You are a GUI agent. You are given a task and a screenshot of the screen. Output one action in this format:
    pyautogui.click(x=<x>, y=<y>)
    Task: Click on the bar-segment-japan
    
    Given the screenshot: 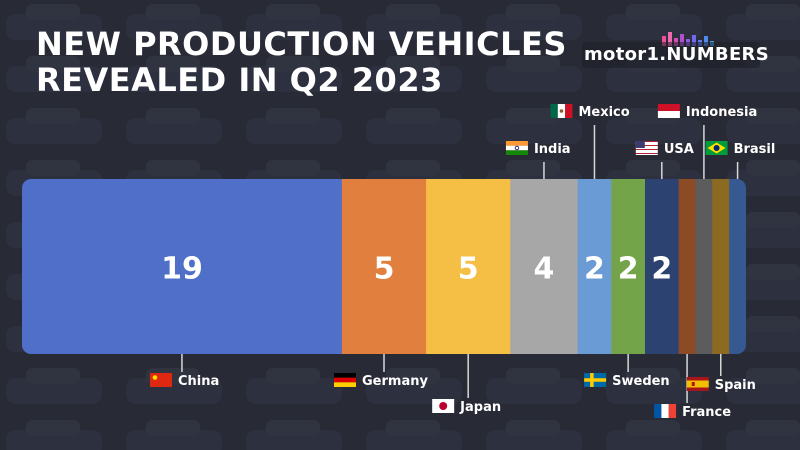 What is the action you would take?
    pyautogui.click(x=468, y=266)
    